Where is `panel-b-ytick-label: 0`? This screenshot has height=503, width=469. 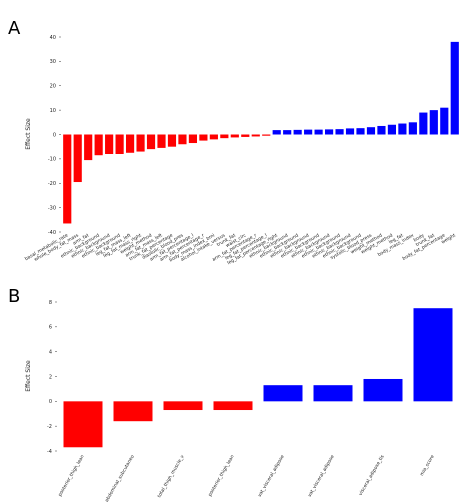 panel-b-ytick-label: 0 is located at coordinates (50, 402).